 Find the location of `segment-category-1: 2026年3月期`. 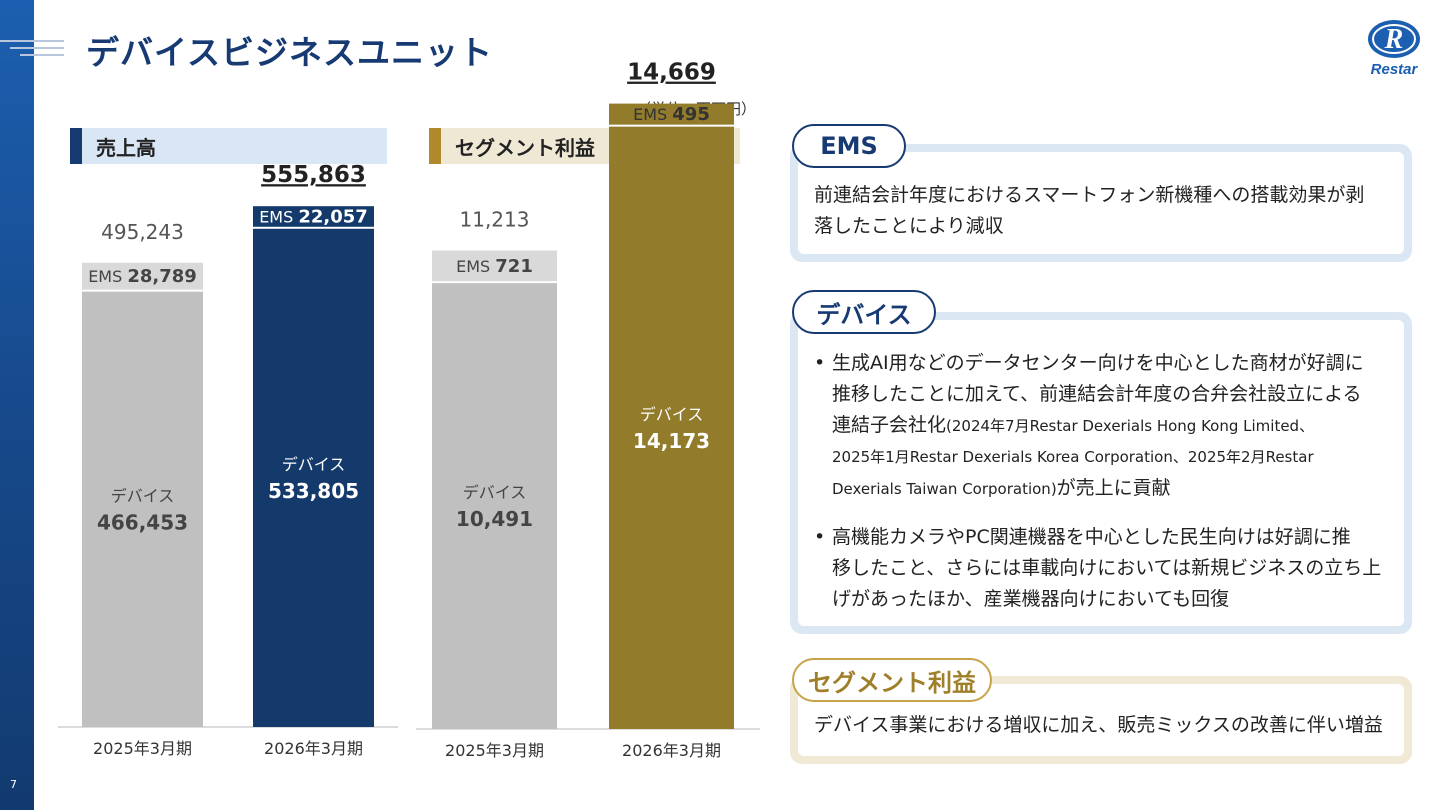

segment-category-1: 2026年3月期 is located at coordinates (671, 750).